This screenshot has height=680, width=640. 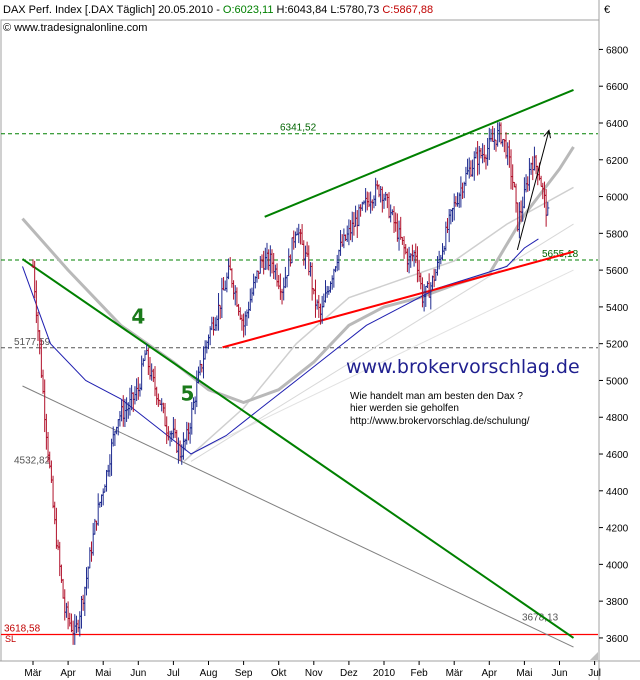 I want to click on y-tick-label: 4000, so click(x=617, y=565).